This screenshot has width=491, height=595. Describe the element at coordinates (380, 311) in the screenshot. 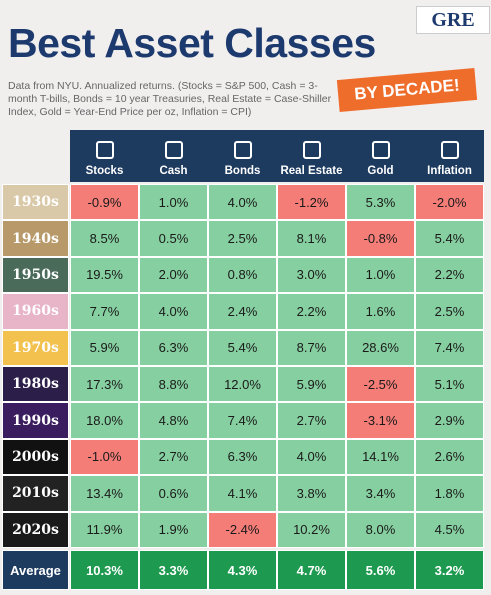

I see `data-cell: 1.6%` at that location.